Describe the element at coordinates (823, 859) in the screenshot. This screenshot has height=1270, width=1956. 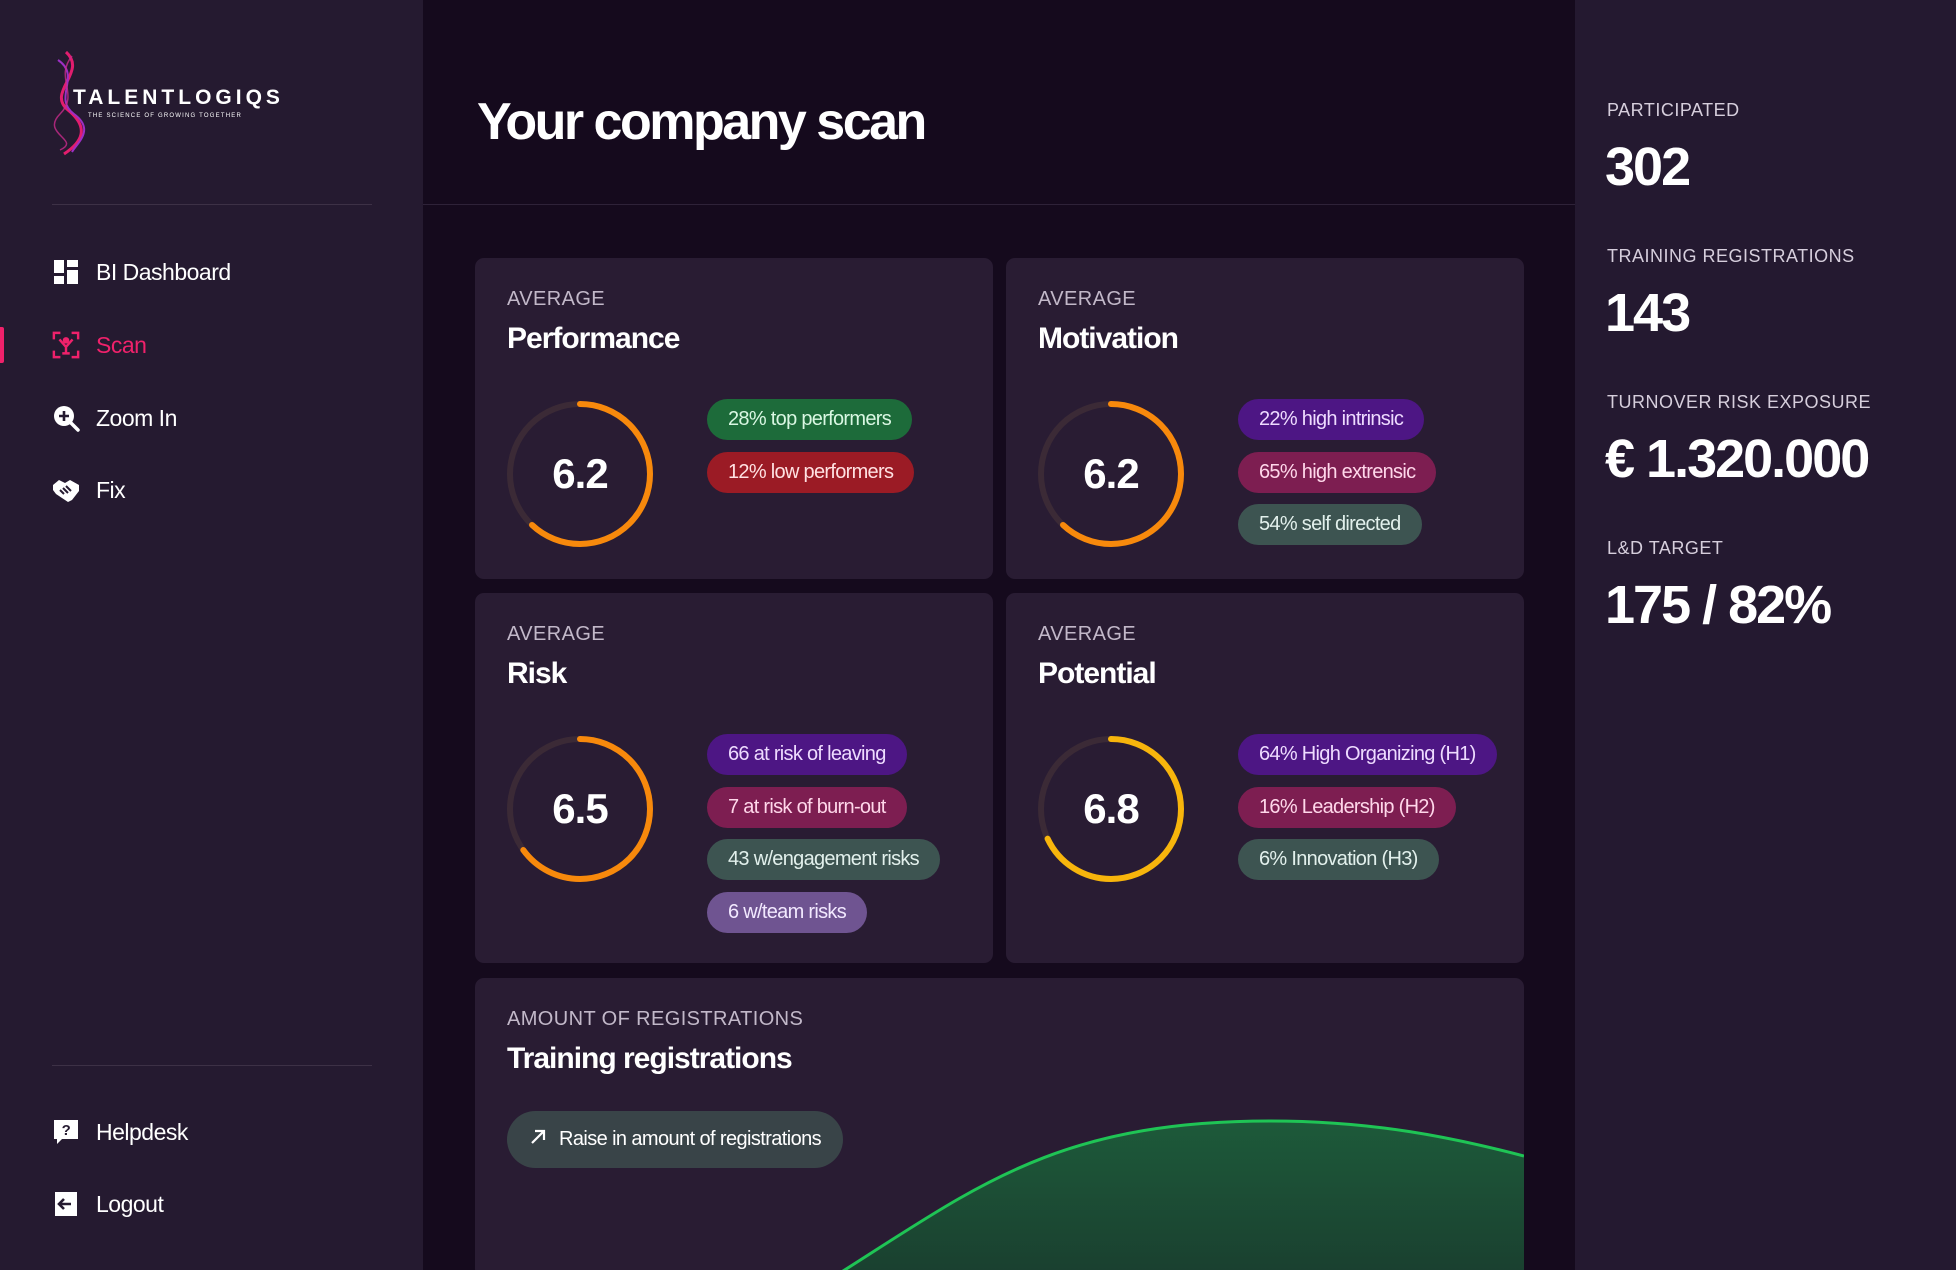
I see `engagement-risks-badge: 43 w/engagement risks` at that location.